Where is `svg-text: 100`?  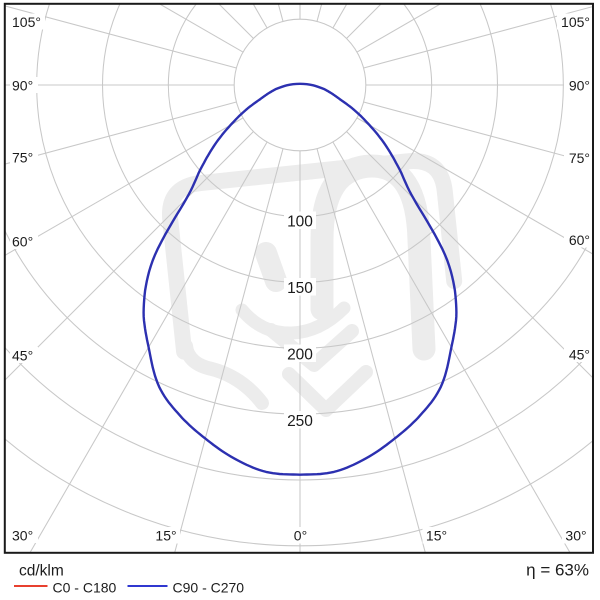
svg-text: 100 is located at coordinates (300, 222).